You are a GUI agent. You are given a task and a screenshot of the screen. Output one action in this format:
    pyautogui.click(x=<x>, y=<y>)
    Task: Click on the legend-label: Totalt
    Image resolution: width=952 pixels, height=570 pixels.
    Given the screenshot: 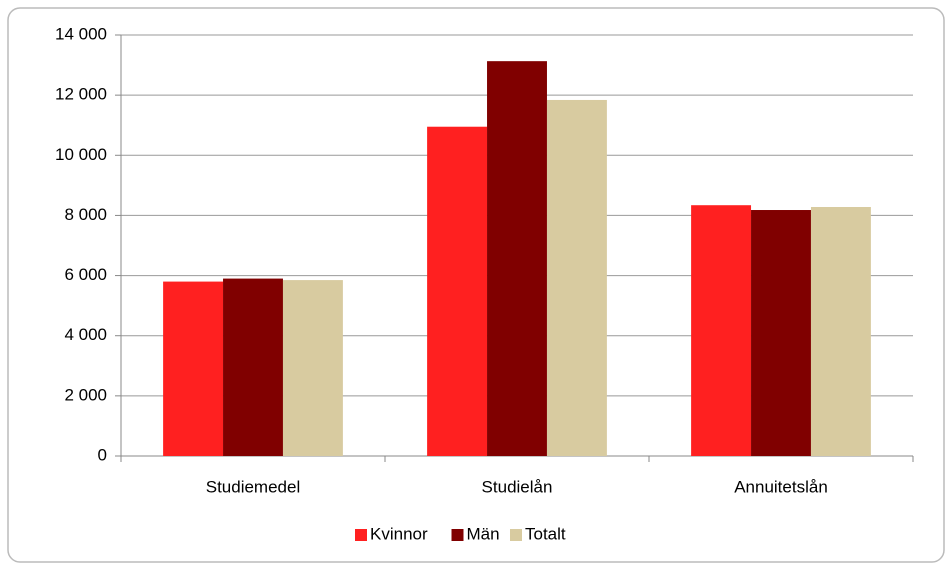 What is the action you would take?
    pyautogui.click(x=545, y=533)
    